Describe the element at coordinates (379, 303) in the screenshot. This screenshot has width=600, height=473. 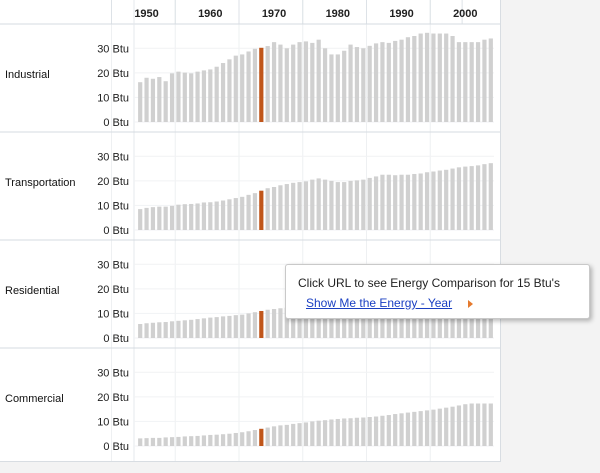
I see `show-me-the-energy-link: Show Me the Energy - Year` at that location.